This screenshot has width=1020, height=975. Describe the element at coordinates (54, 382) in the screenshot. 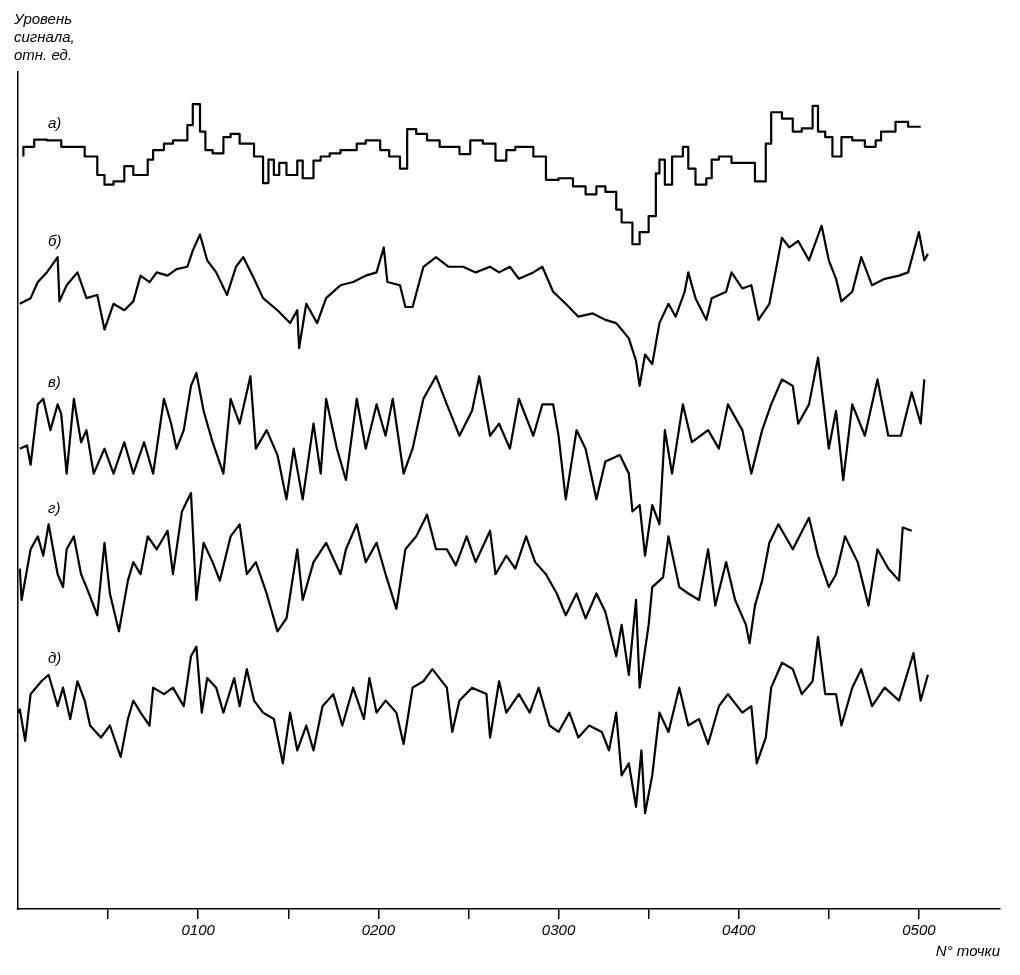

I see `series-label: в)` at that location.